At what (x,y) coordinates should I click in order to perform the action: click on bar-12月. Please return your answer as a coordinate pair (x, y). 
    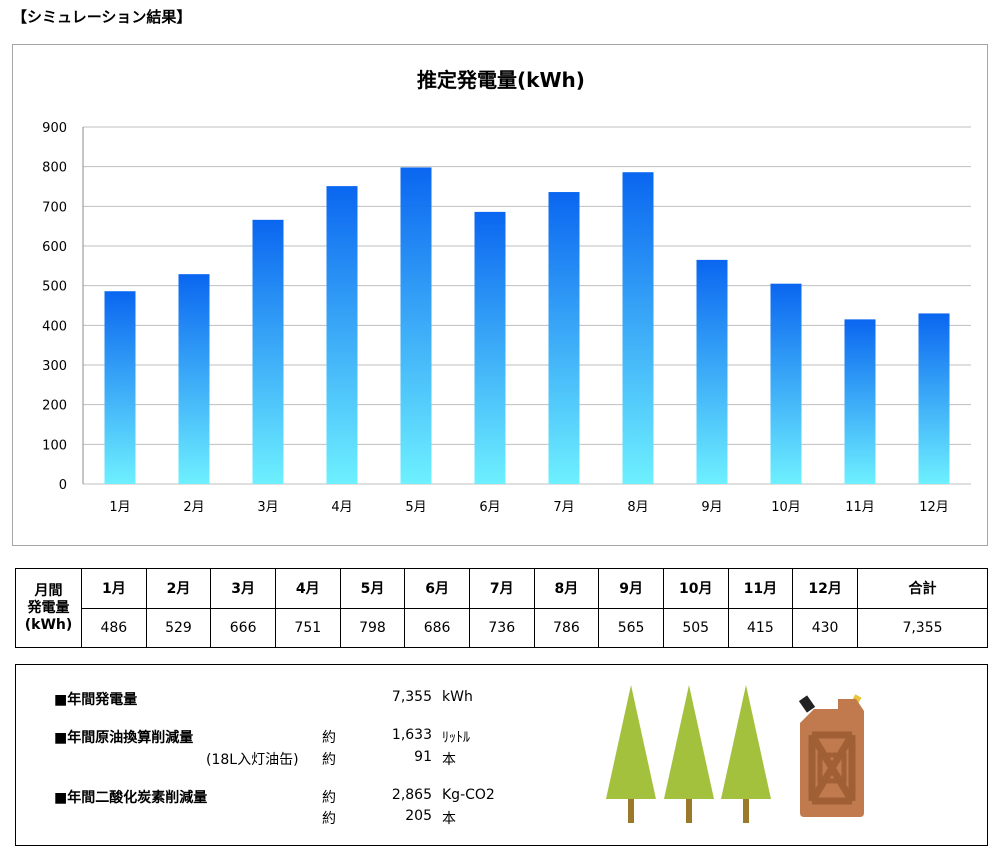
    Looking at the image, I should click on (934, 398).